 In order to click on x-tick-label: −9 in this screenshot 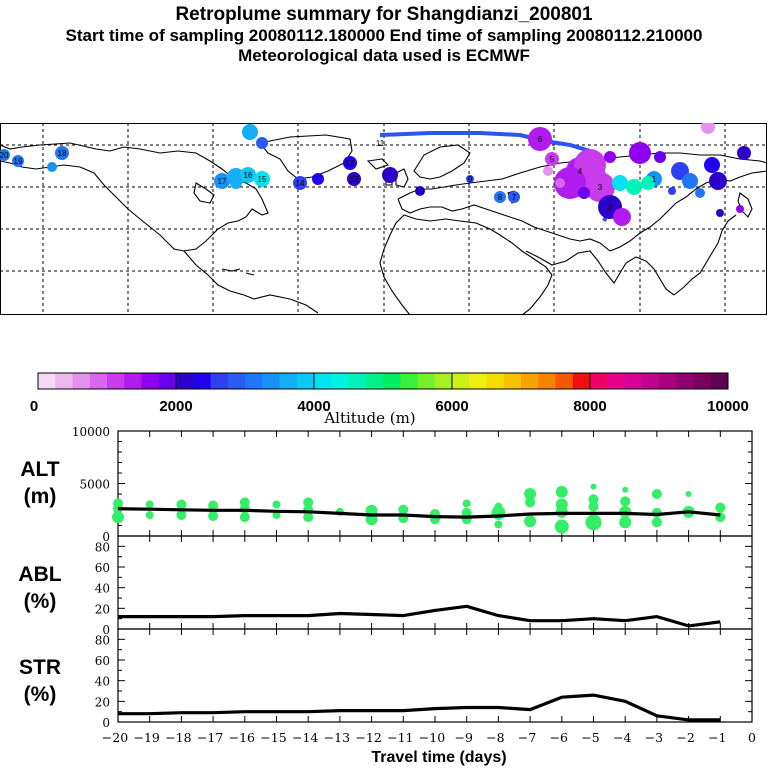, I will do `click(463, 737)`.